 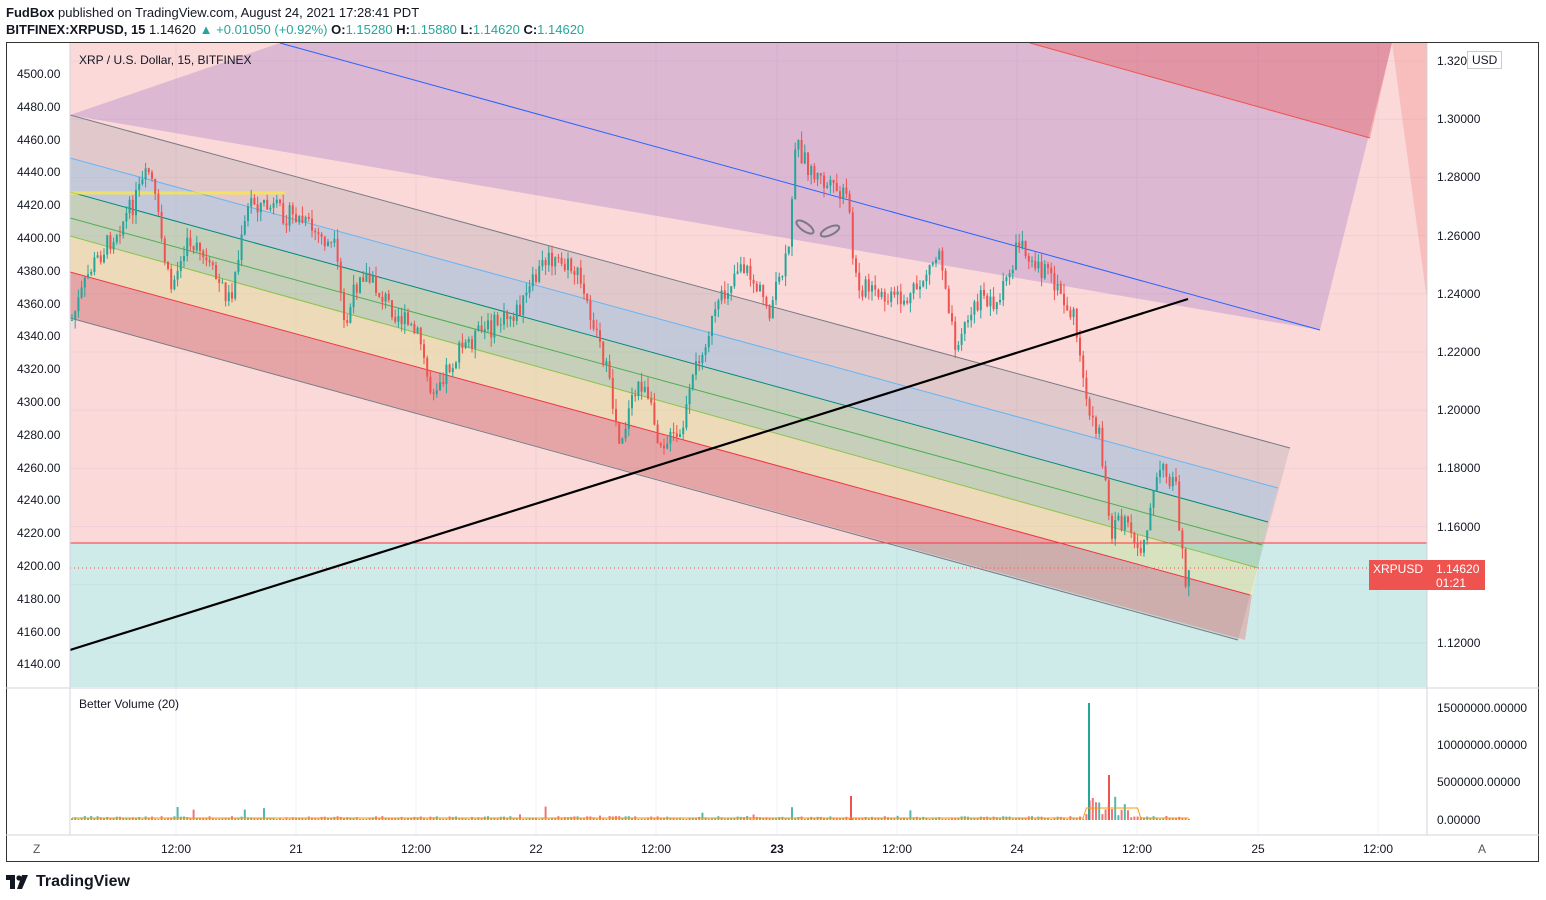 I want to click on currency-button: USD, so click(x=1485, y=60).